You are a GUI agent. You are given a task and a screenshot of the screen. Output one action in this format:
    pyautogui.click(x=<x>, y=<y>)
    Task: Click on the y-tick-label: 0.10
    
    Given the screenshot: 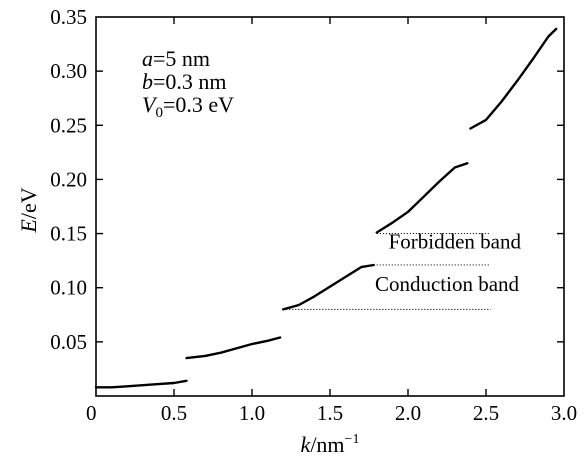 What is the action you would take?
    pyautogui.click(x=68, y=288)
    